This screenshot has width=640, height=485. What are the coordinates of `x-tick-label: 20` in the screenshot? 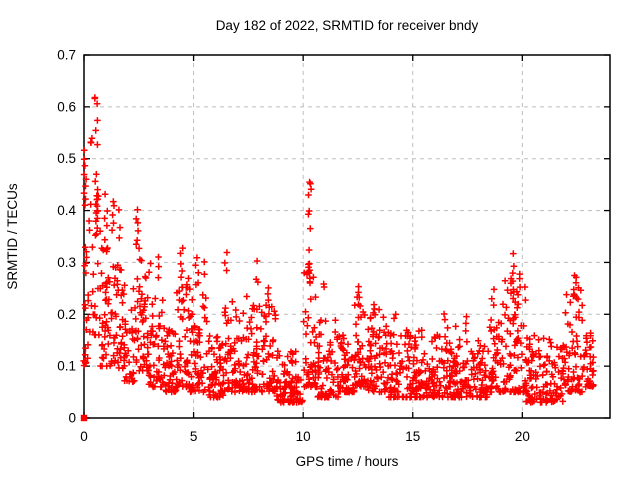 It's located at (522, 436).